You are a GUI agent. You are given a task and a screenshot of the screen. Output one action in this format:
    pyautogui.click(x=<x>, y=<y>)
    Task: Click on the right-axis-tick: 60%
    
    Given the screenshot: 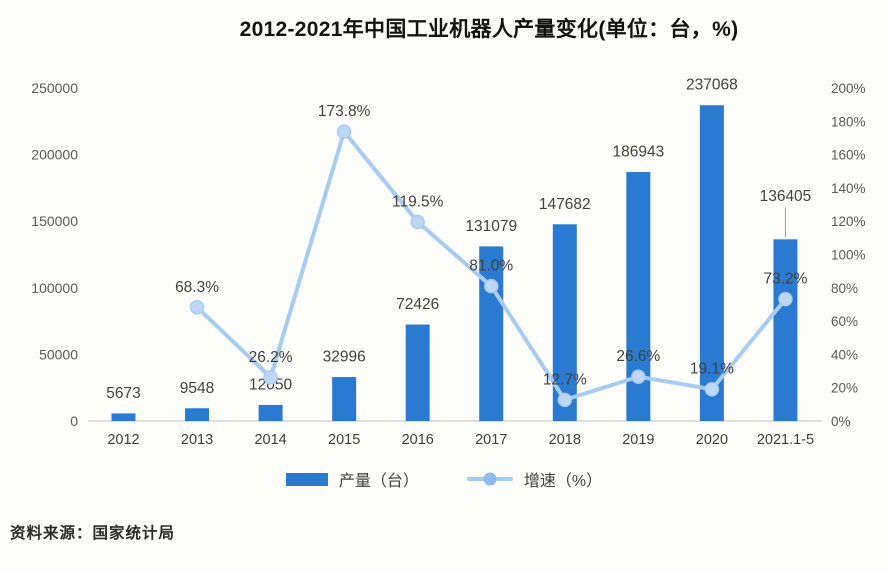 What is the action you would take?
    pyautogui.click(x=844, y=321)
    